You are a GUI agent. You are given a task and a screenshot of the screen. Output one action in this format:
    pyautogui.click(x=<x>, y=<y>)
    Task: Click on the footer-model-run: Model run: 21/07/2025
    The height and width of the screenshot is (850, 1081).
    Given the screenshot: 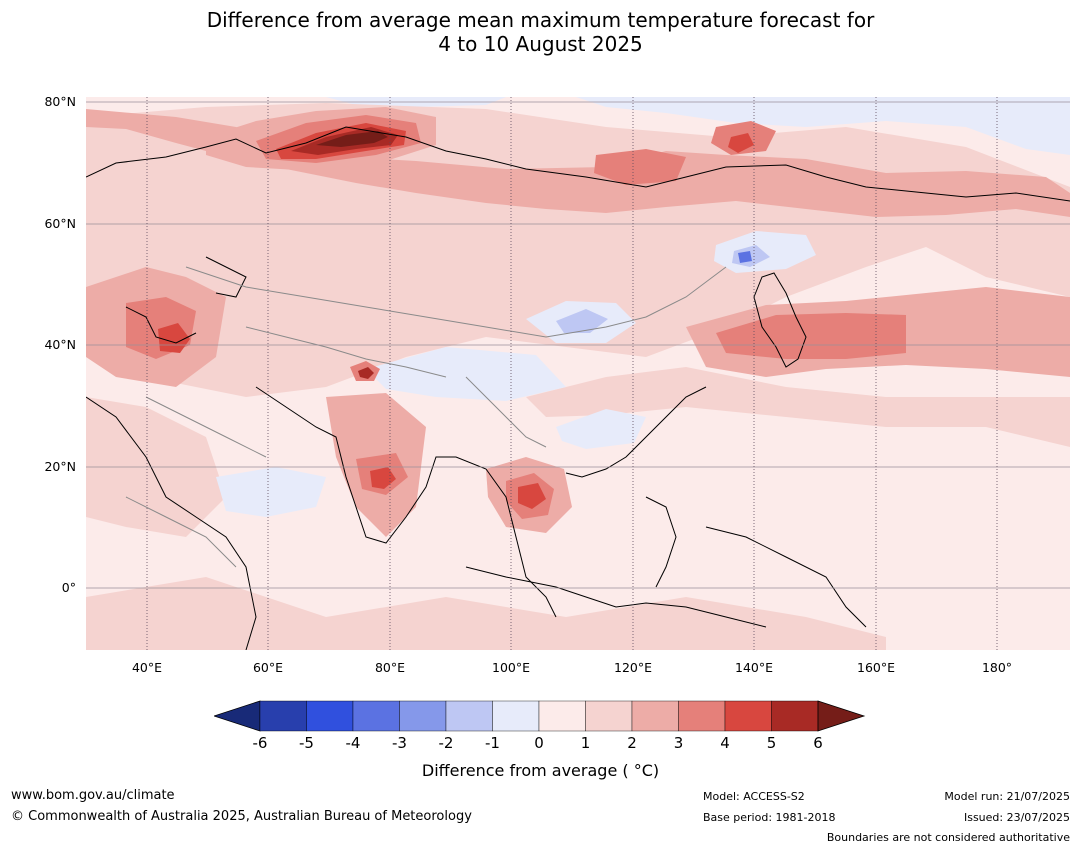 What is the action you would take?
    pyautogui.click(x=1007, y=796)
    